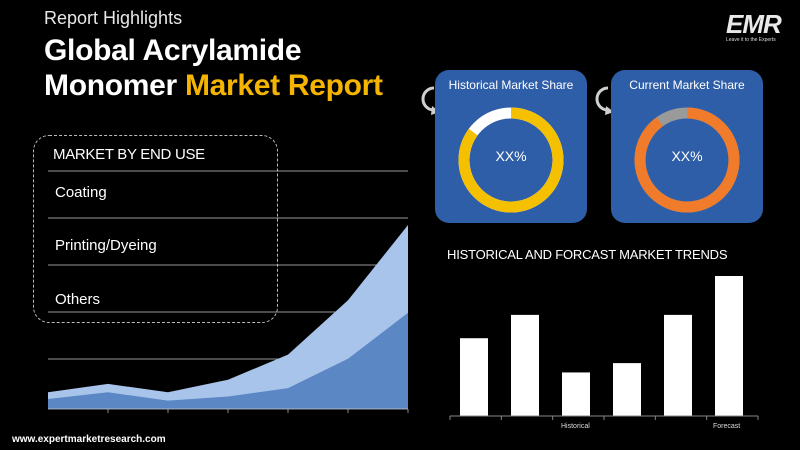 The height and width of the screenshot is (450, 800). I want to click on x-axis-ticks, so click(604, 418).